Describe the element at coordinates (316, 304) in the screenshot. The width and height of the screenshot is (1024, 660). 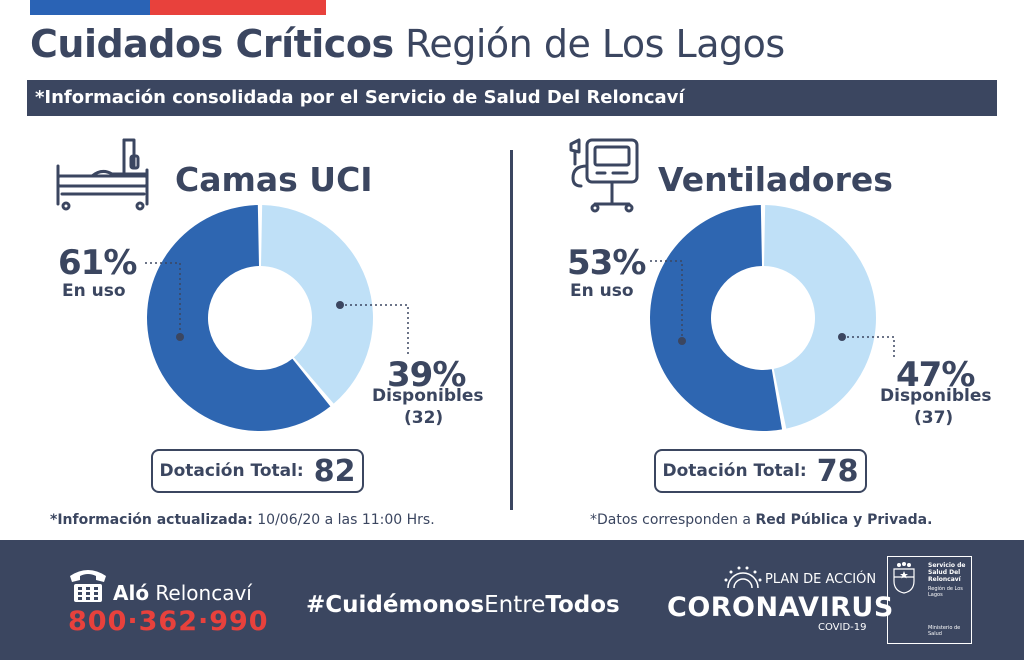
I see `camas-slice-disponibles` at that location.